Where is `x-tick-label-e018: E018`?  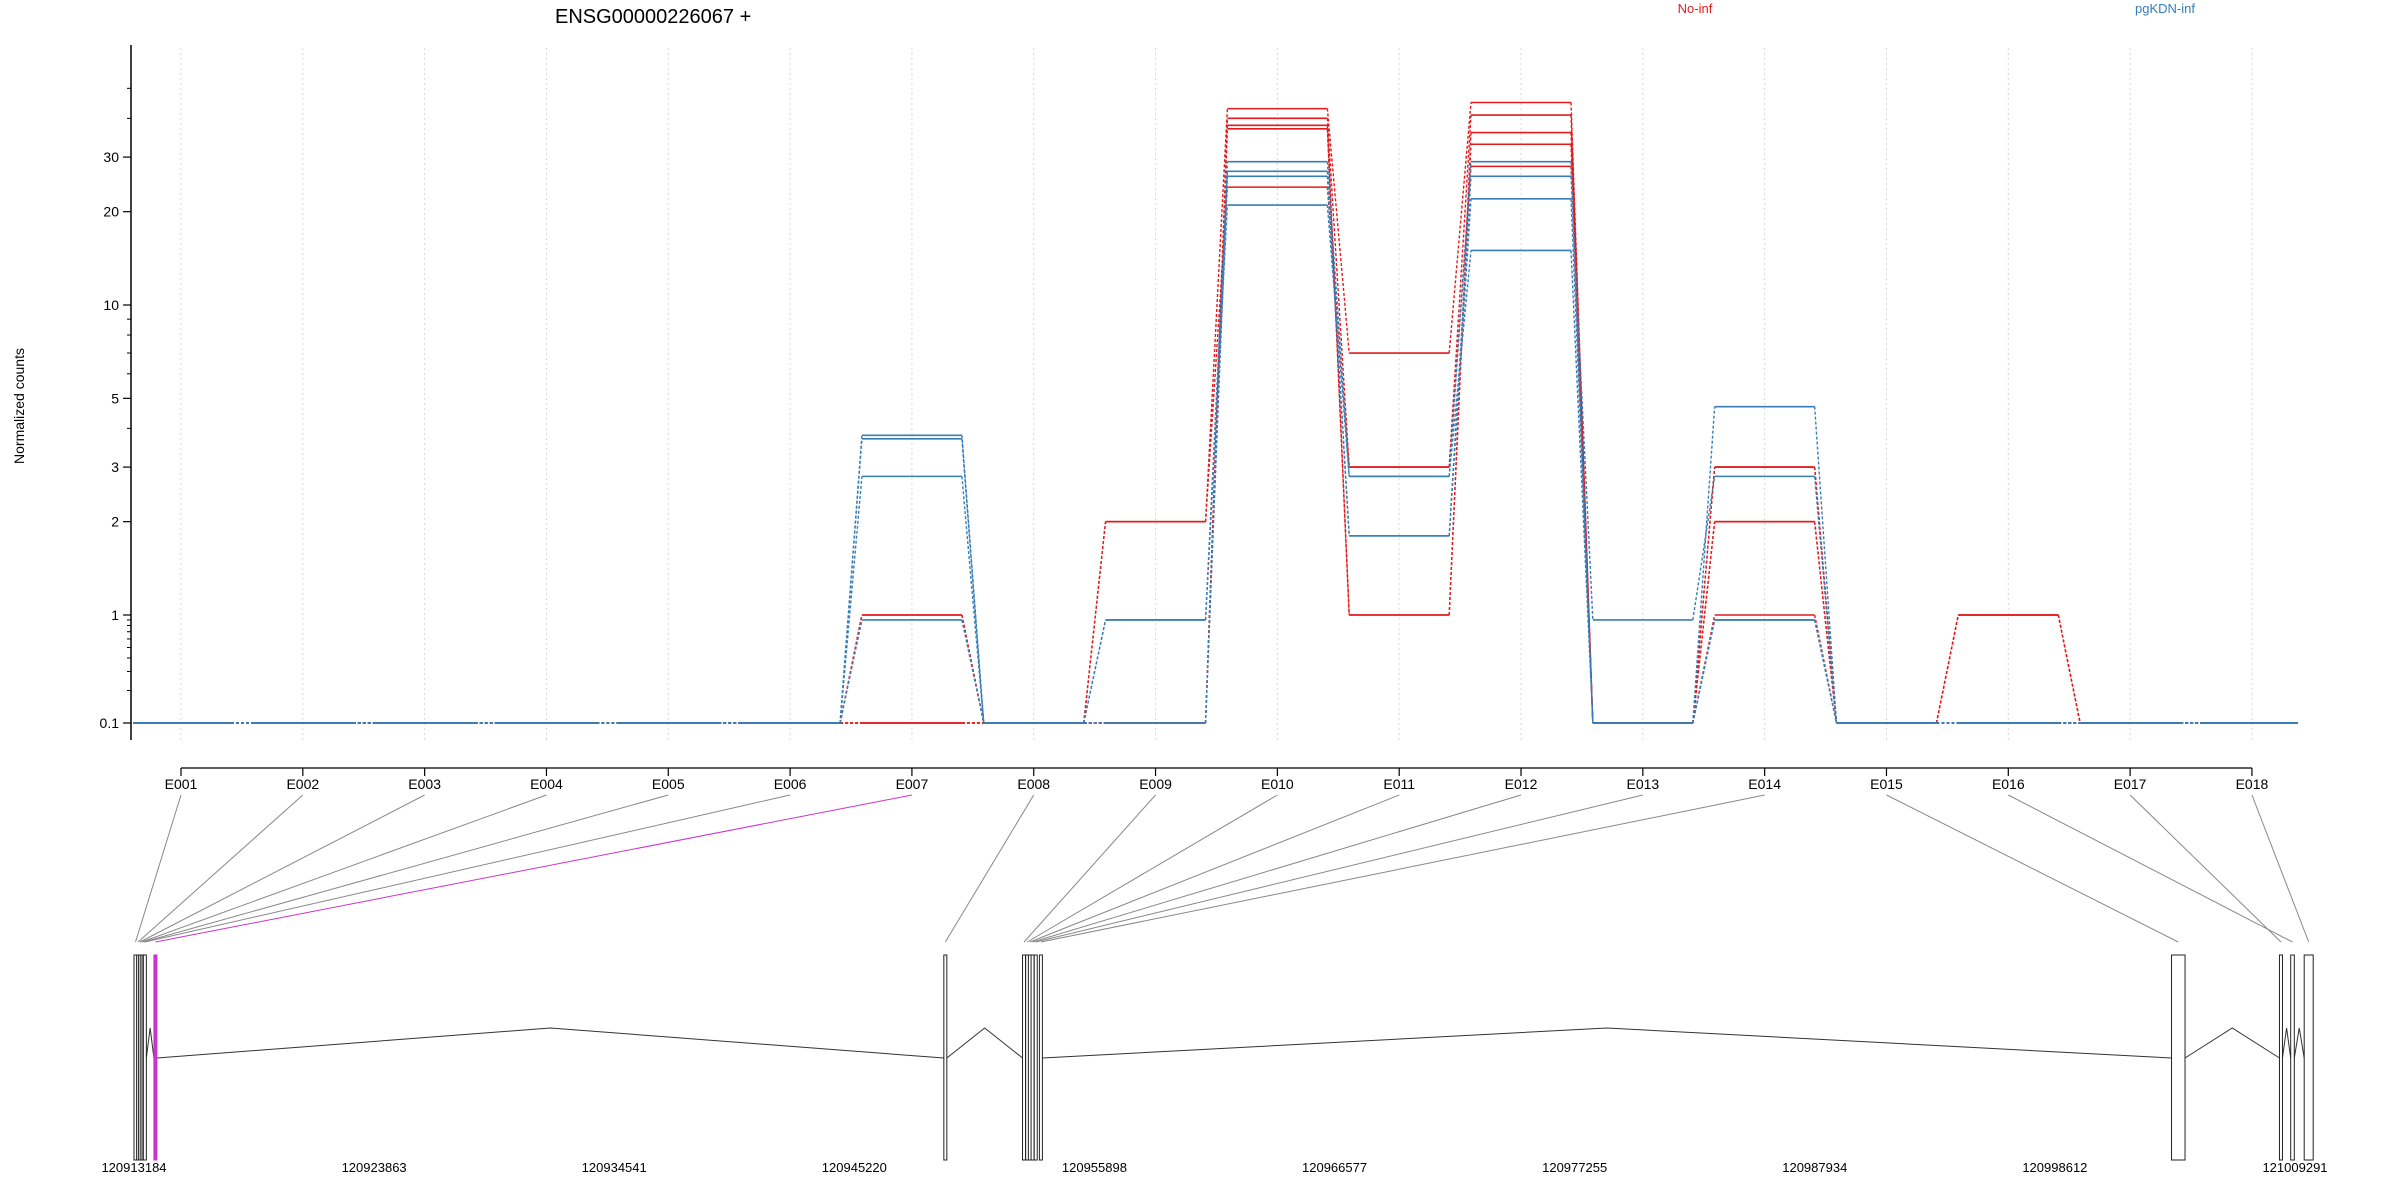
x-tick-label-e018: E018 is located at coordinates (2252, 784).